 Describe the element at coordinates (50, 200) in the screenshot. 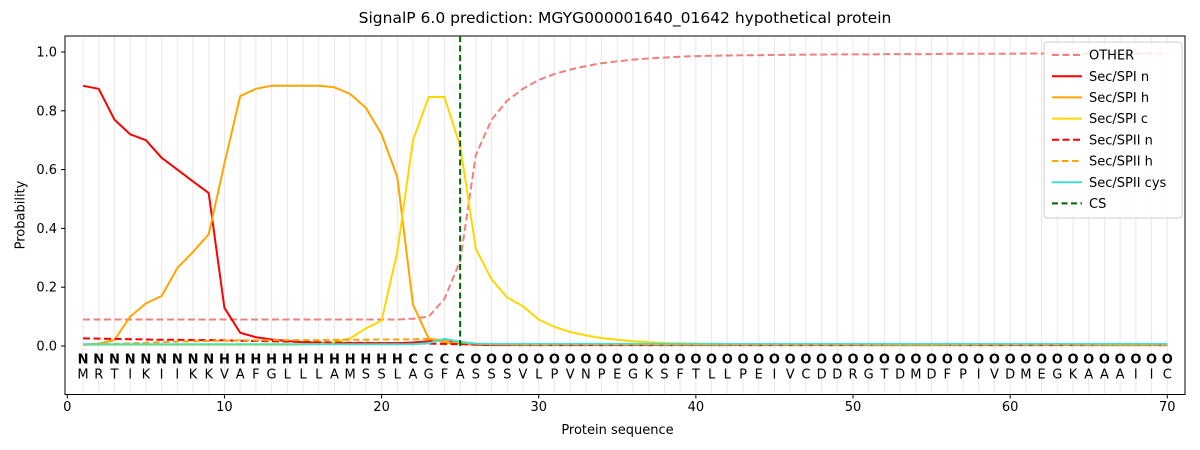

I see `y-axis-ticks: 0.0 0.2 0.4 0.6 0.8 1.0` at that location.